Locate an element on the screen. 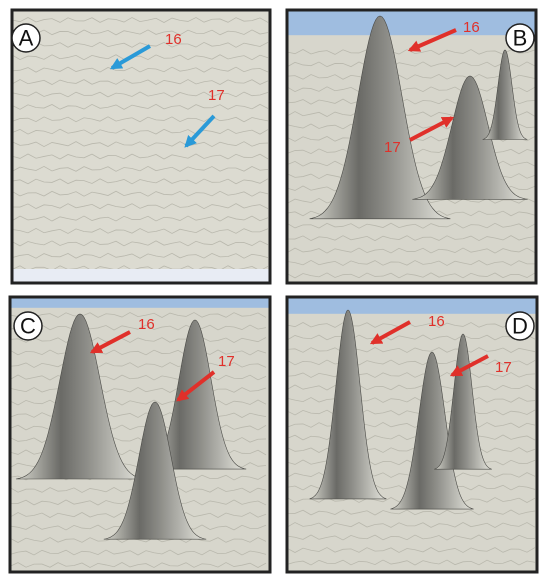 The height and width of the screenshot is (575, 543). panel-letter: C is located at coordinates (28, 326).